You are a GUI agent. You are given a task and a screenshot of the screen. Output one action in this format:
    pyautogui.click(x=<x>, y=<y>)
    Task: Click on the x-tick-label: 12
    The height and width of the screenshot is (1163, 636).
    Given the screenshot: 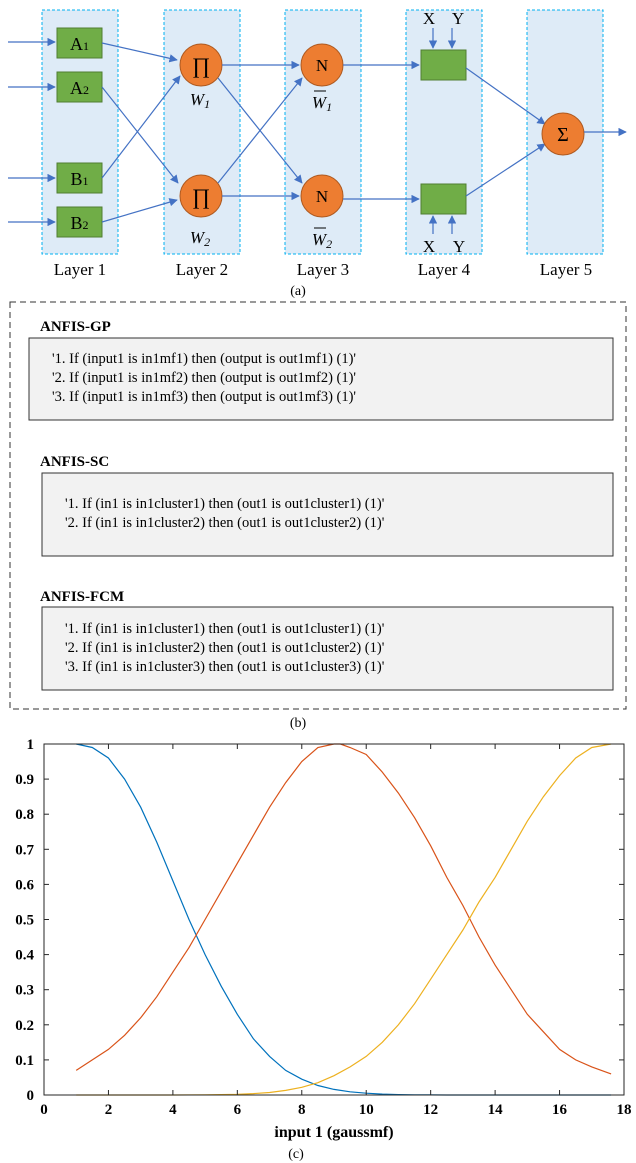 What is the action you would take?
    pyautogui.click(x=430, y=1110)
    